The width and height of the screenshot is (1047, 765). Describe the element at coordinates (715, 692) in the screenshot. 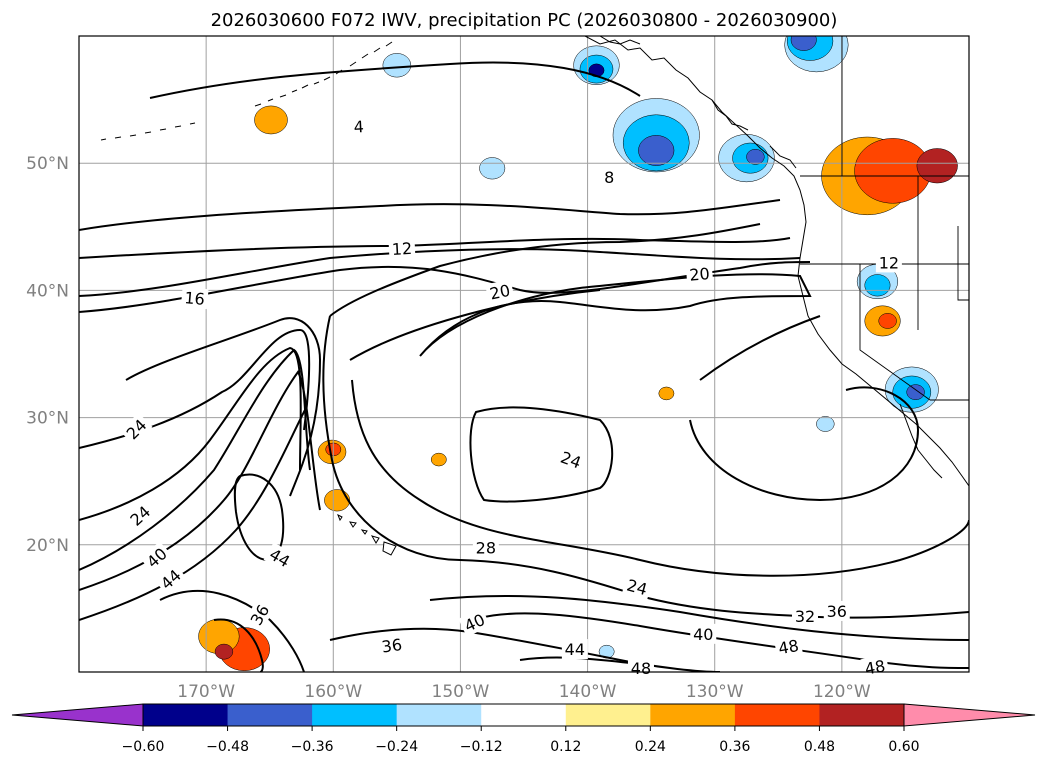

I see `lon-tick-label: 130°W` at that location.